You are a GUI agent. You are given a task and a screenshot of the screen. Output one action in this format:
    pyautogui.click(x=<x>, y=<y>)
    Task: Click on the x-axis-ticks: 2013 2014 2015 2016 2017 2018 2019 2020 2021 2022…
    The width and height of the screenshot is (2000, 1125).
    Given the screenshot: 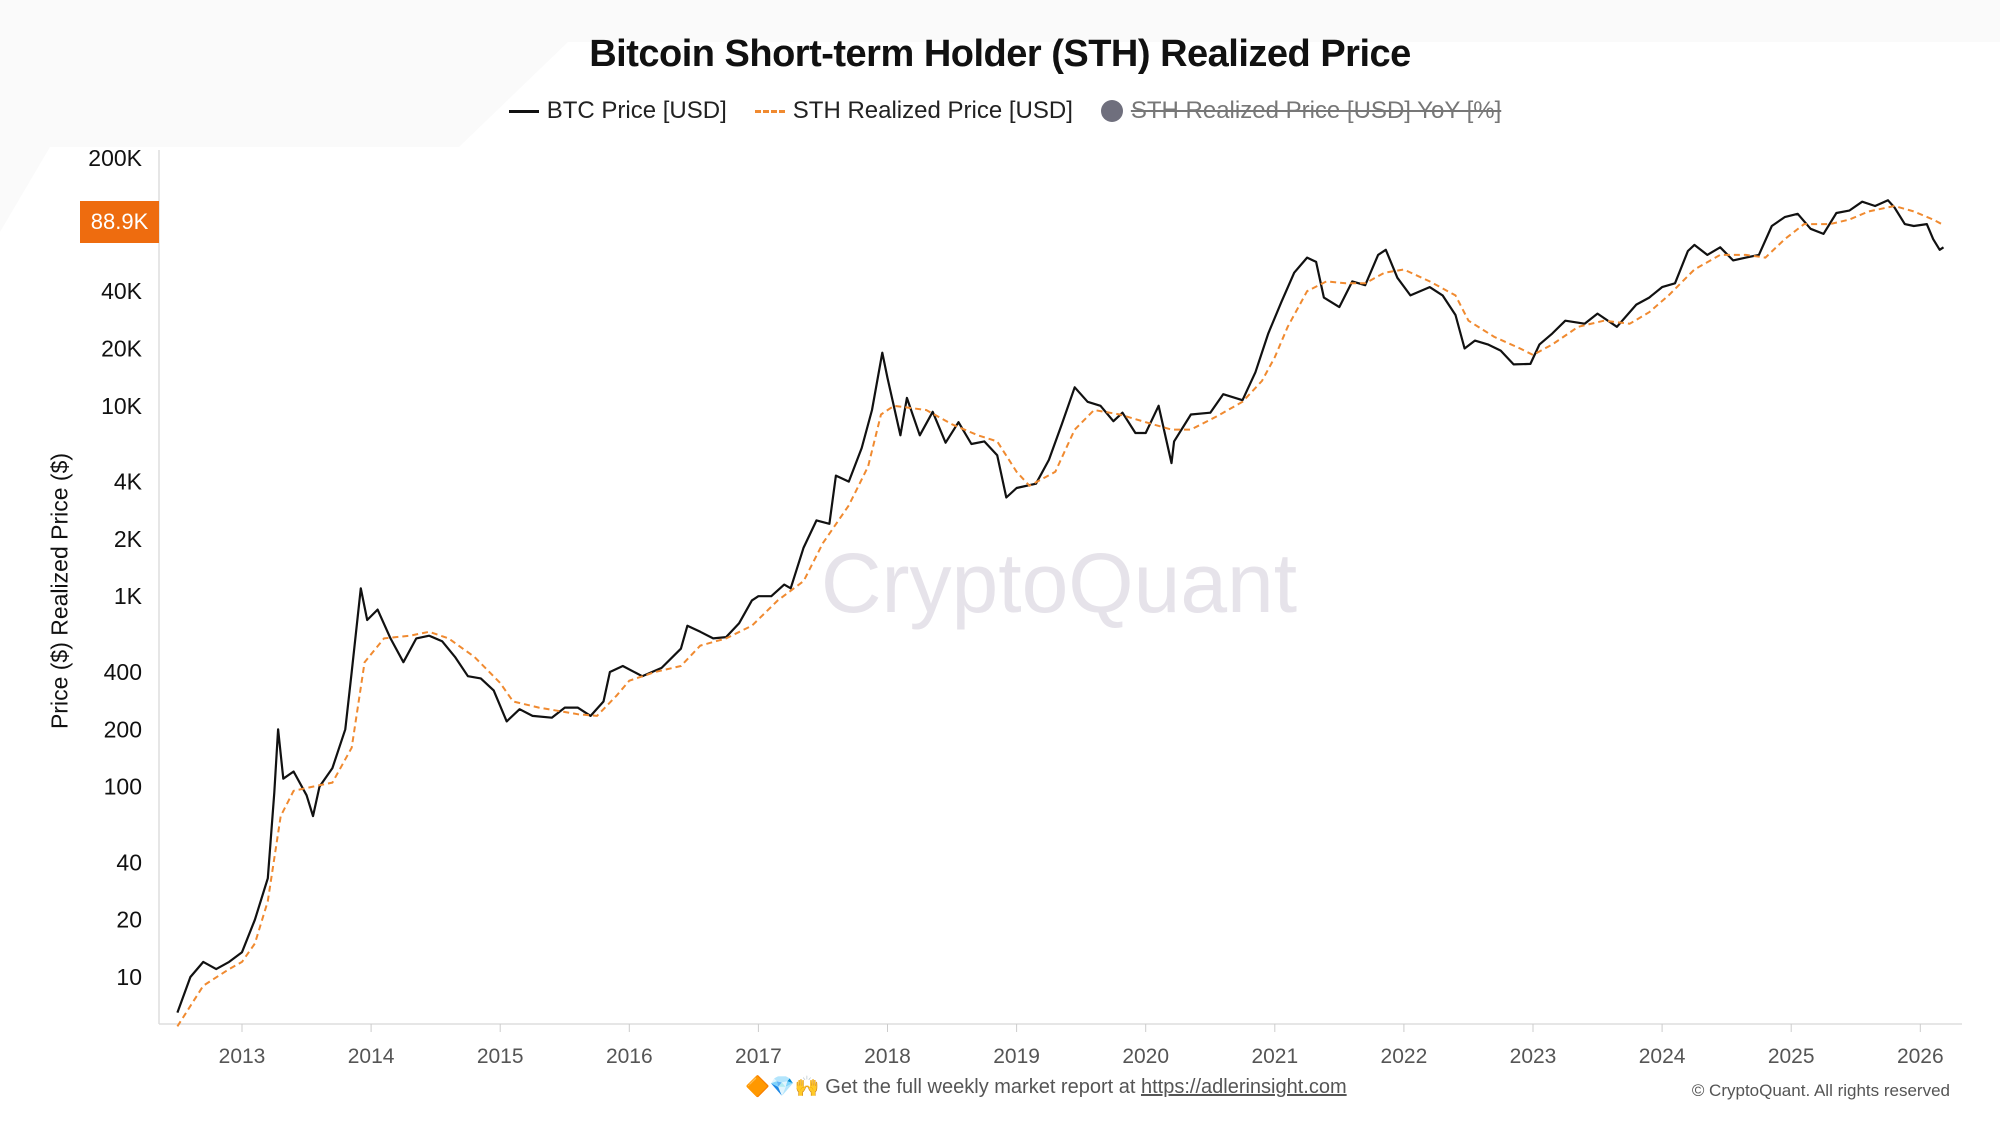 What is the action you would take?
    pyautogui.click(x=1081, y=1046)
    